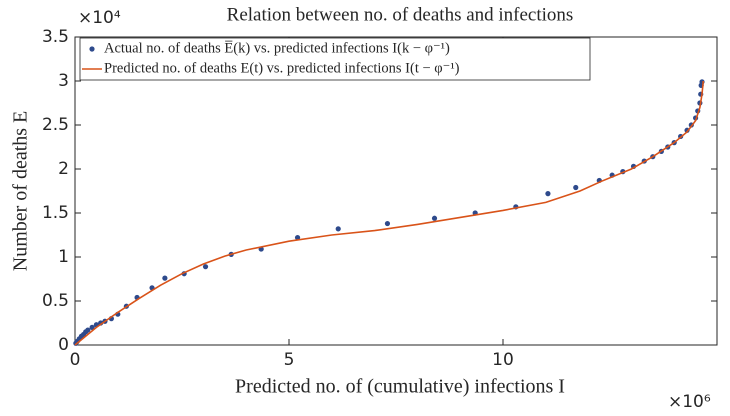 The width and height of the screenshot is (730, 416). What do you see at coordinates (63, 81) in the screenshot?
I see `y-tick-label: 3` at bounding box center [63, 81].